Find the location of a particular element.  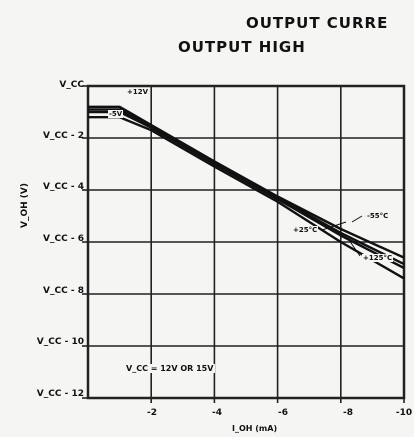

chart-title: OUTPUT CURRE is located at coordinates (317, 23).